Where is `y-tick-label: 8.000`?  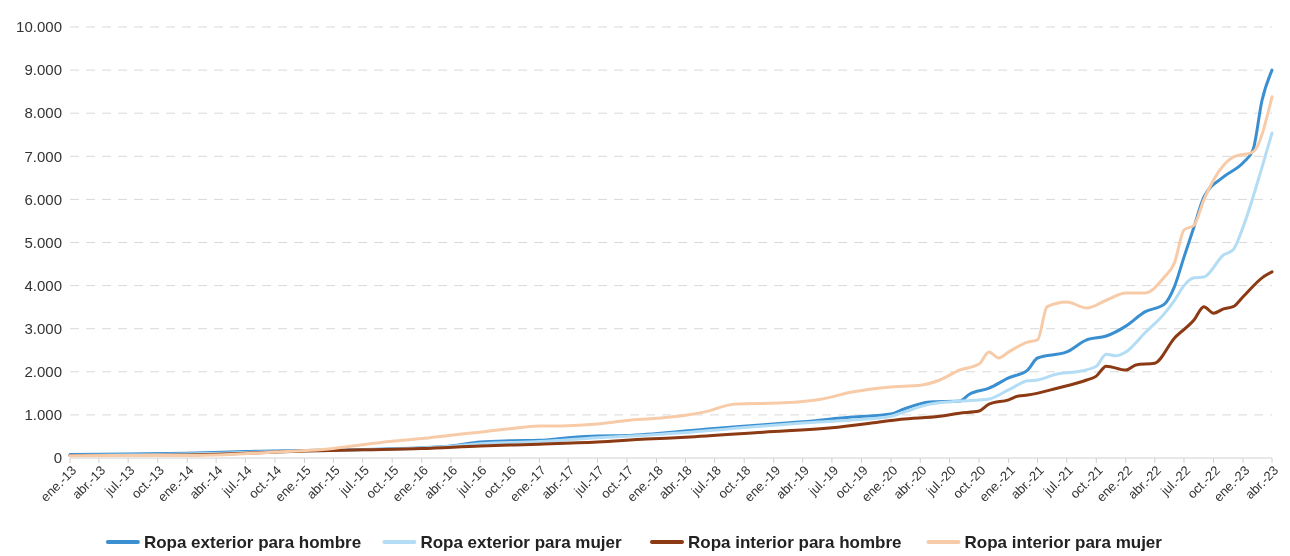
y-tick-label: 8.000 is located at coordinates (43, 113).